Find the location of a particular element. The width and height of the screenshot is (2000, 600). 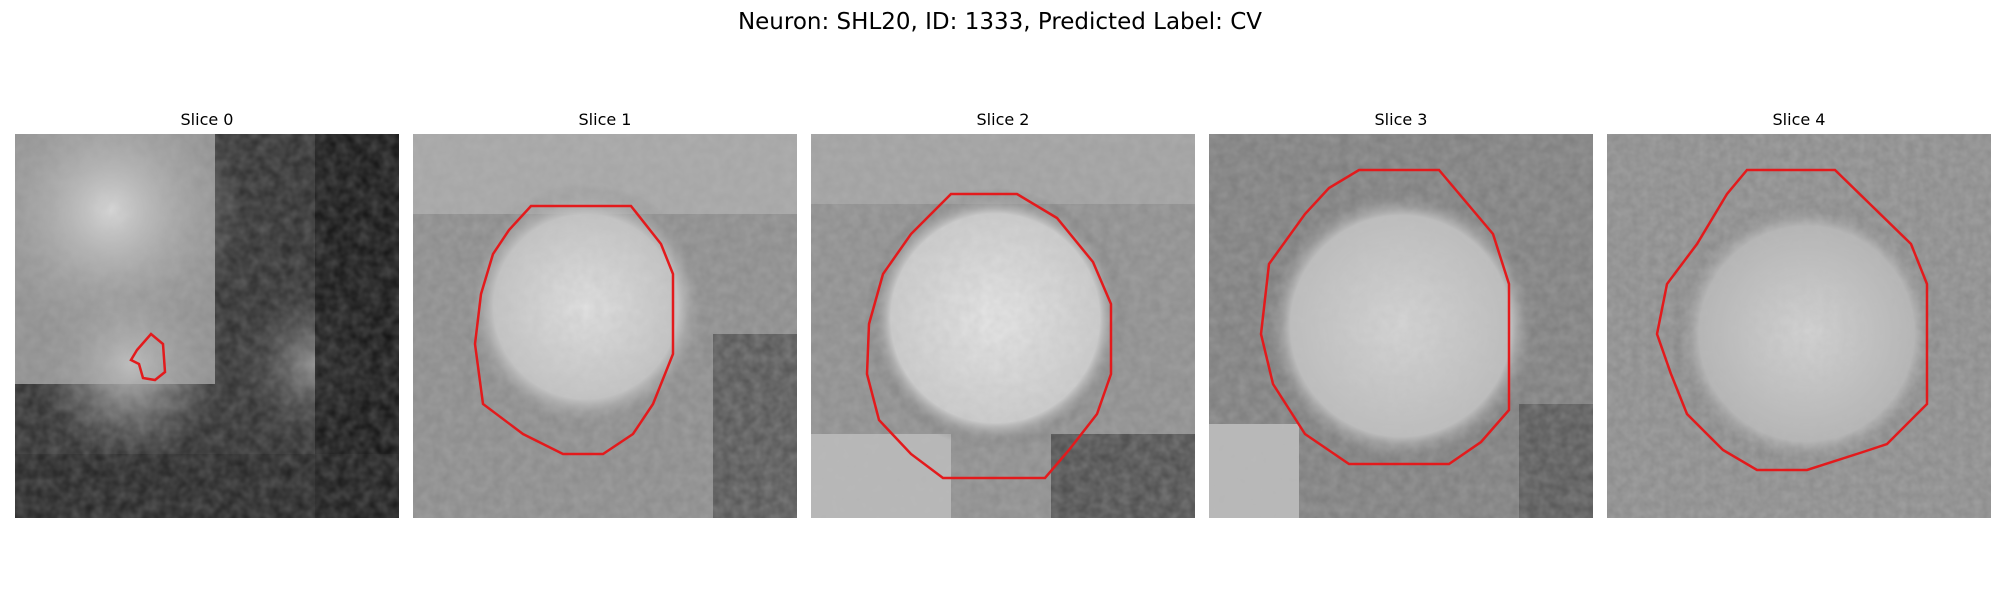

slice-title-4: Slice 4 is located at coordinates (1799, 119).